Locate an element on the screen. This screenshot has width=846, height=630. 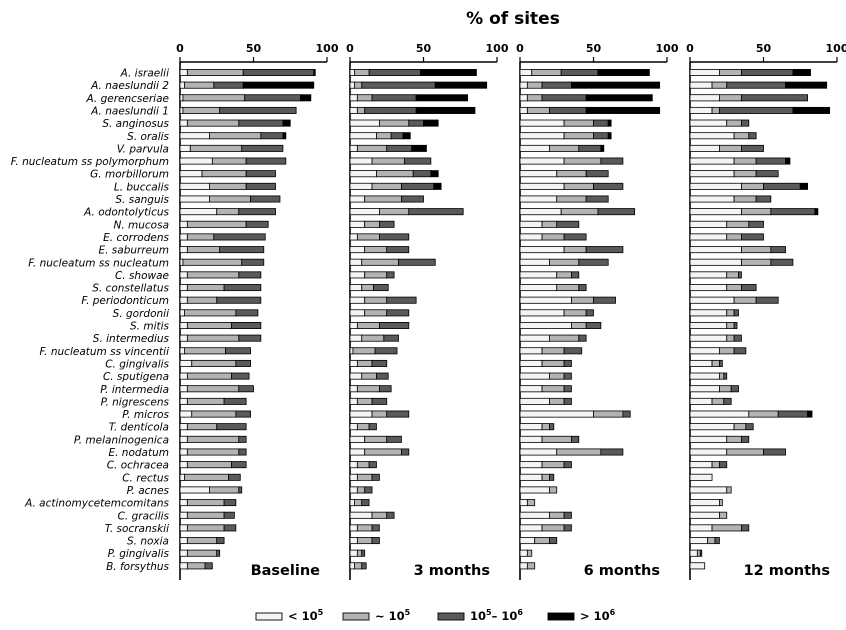
category-label: E. corrodens is located at coordinates (136, 238).